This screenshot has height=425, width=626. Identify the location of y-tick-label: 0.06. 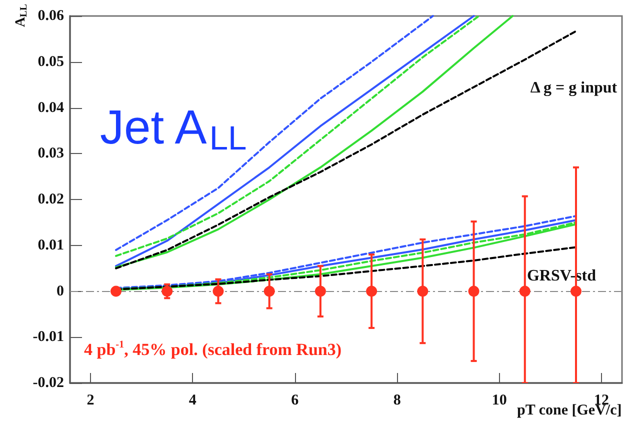
(51, 16).